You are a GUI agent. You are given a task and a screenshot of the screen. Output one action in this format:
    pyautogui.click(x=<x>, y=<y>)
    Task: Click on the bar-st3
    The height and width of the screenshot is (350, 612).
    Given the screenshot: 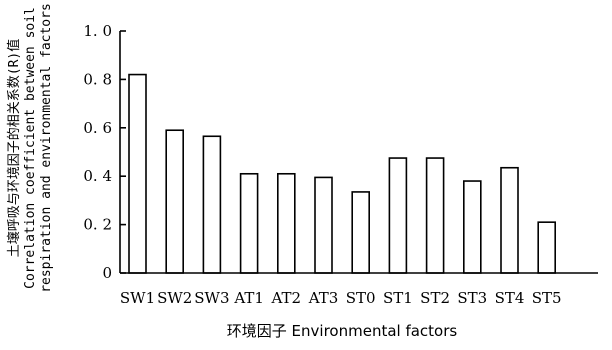 What is the action you would take?
    pyautogui.click(x=472, y=227)
    